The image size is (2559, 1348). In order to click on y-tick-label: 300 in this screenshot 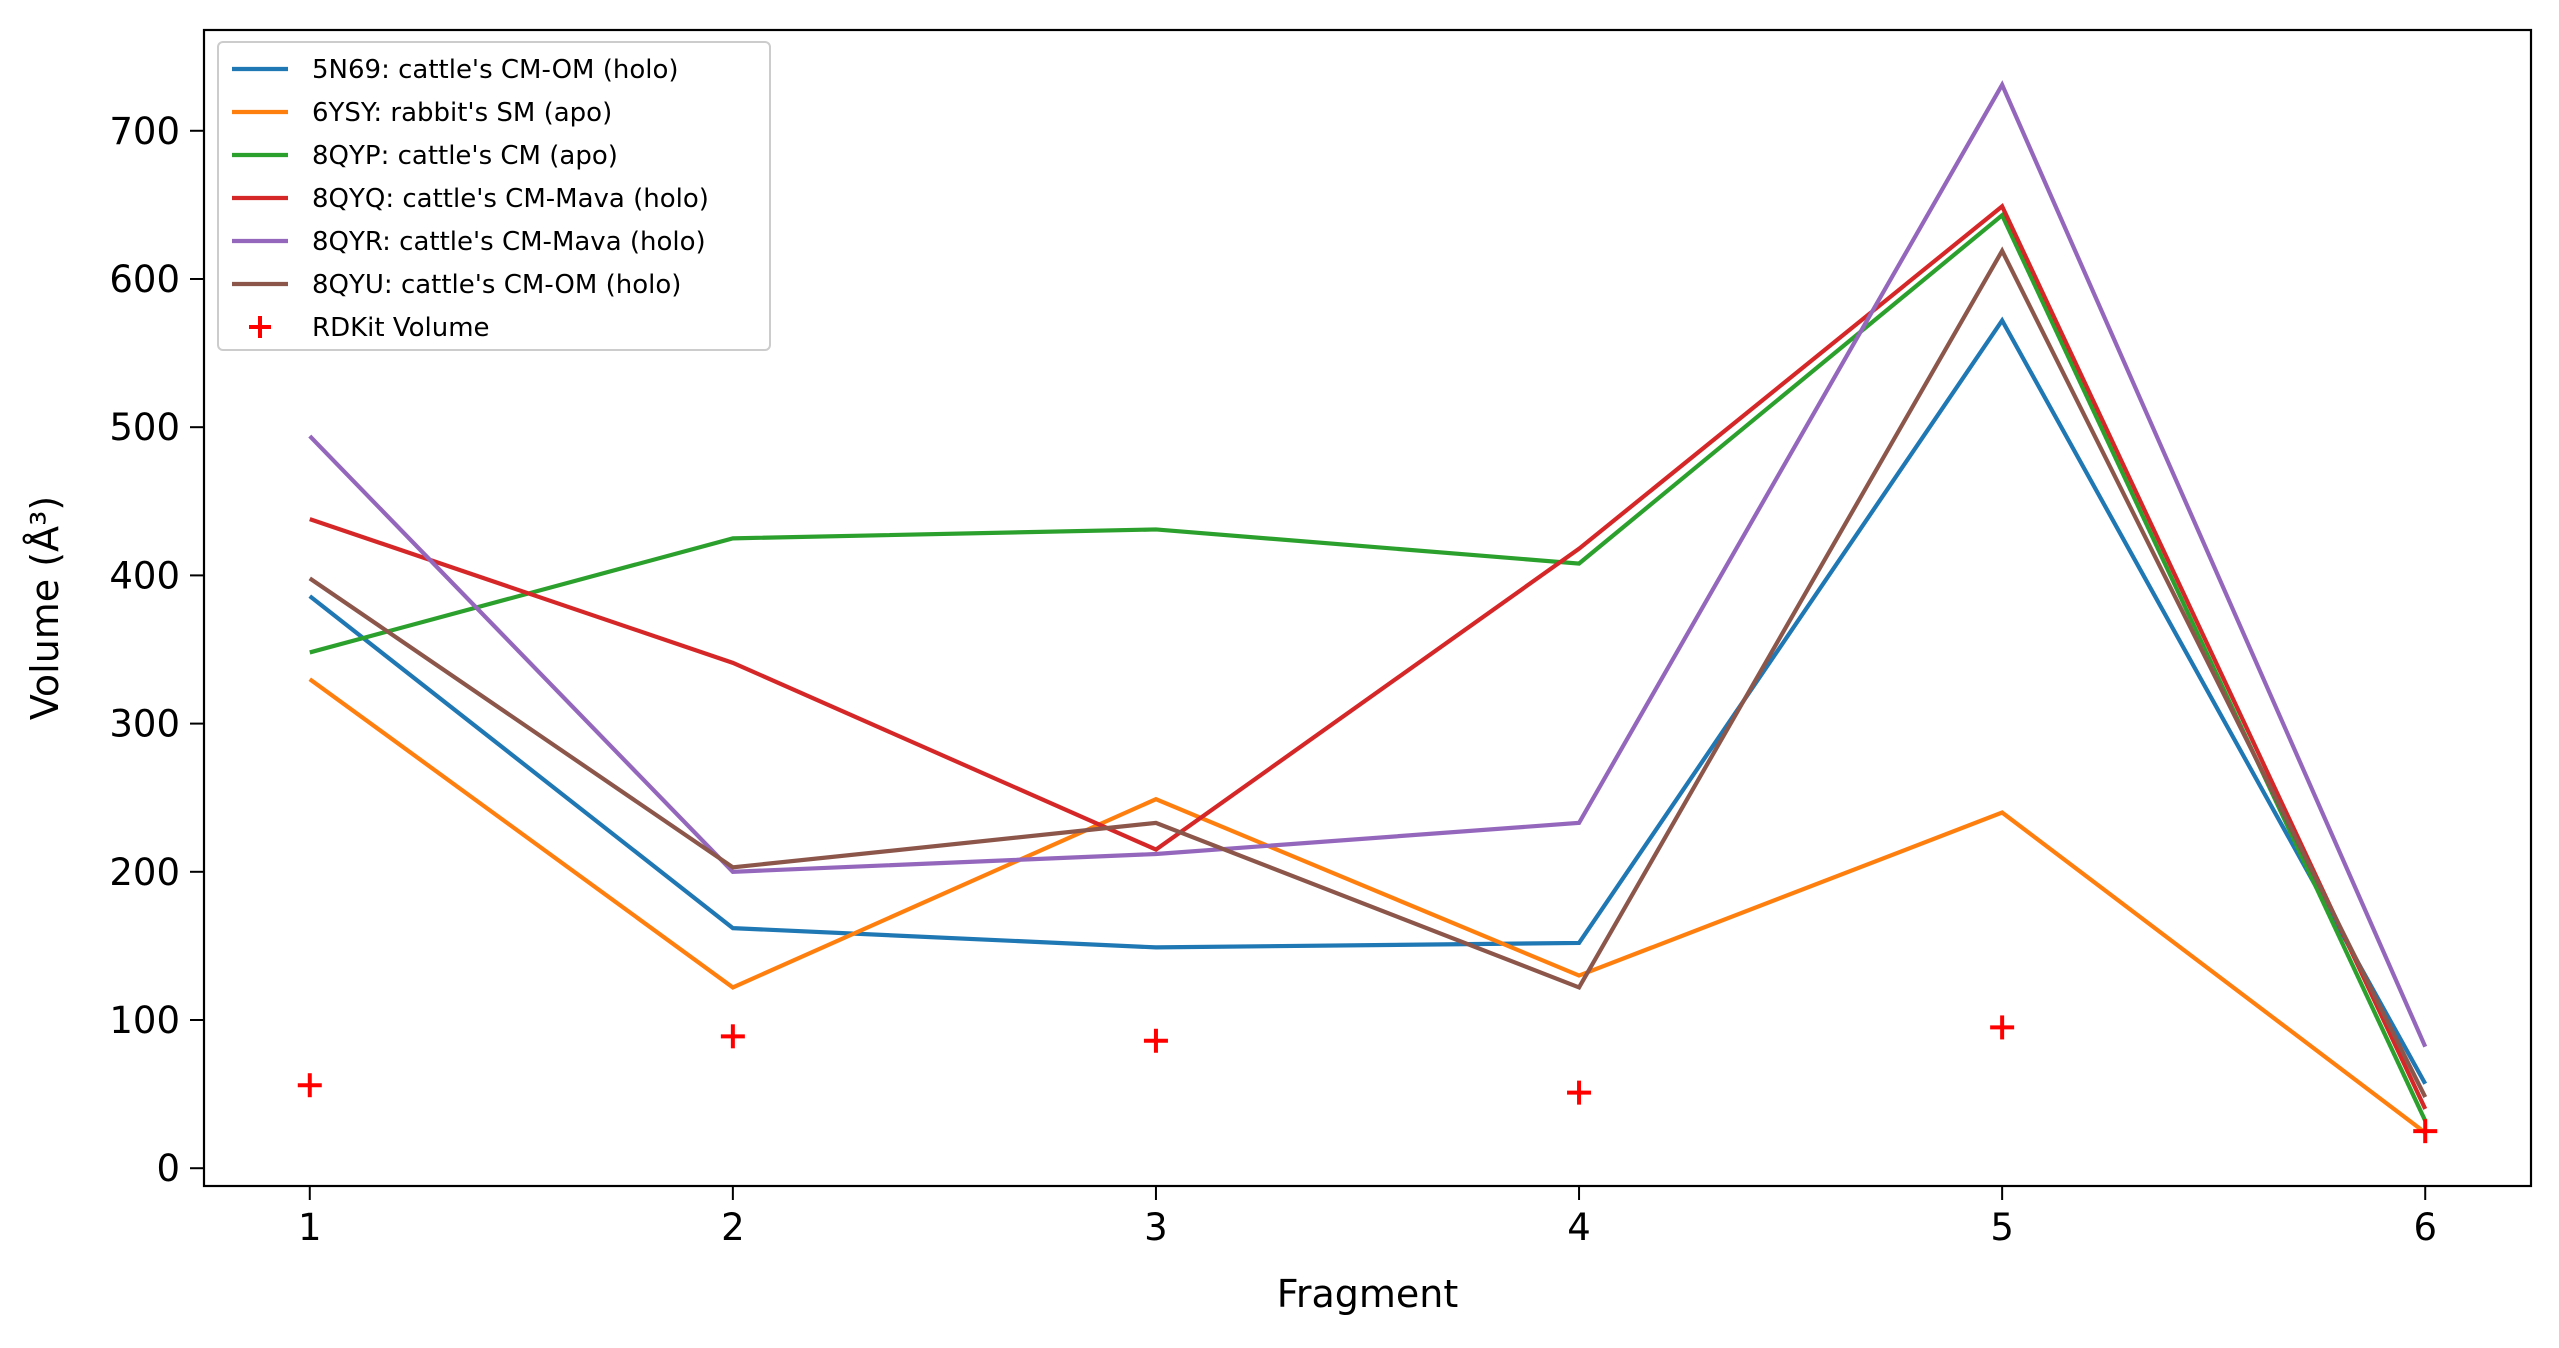, I will do `click(144, 724)`.